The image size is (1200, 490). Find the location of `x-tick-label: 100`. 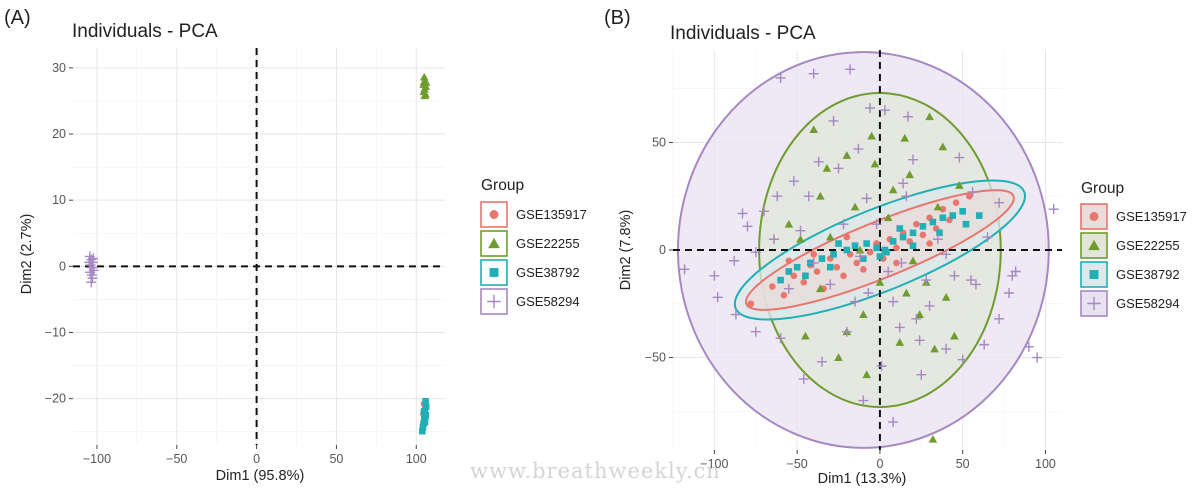

x-tick-label: 100 is located at coordinates (1045, 464).